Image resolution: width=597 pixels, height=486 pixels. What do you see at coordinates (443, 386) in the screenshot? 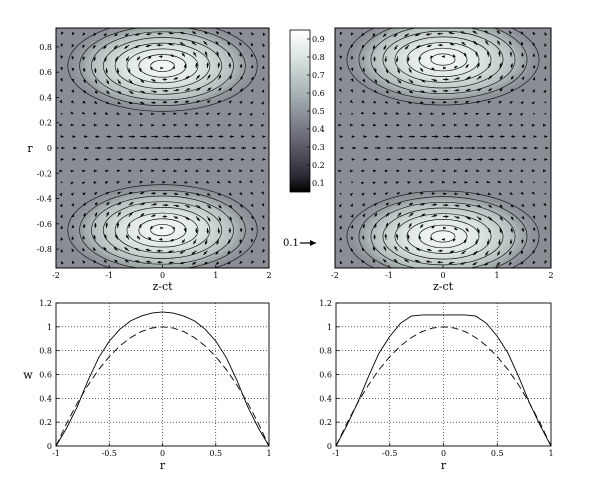
I see `series-line-dashed` at bounding box center [443, 386].